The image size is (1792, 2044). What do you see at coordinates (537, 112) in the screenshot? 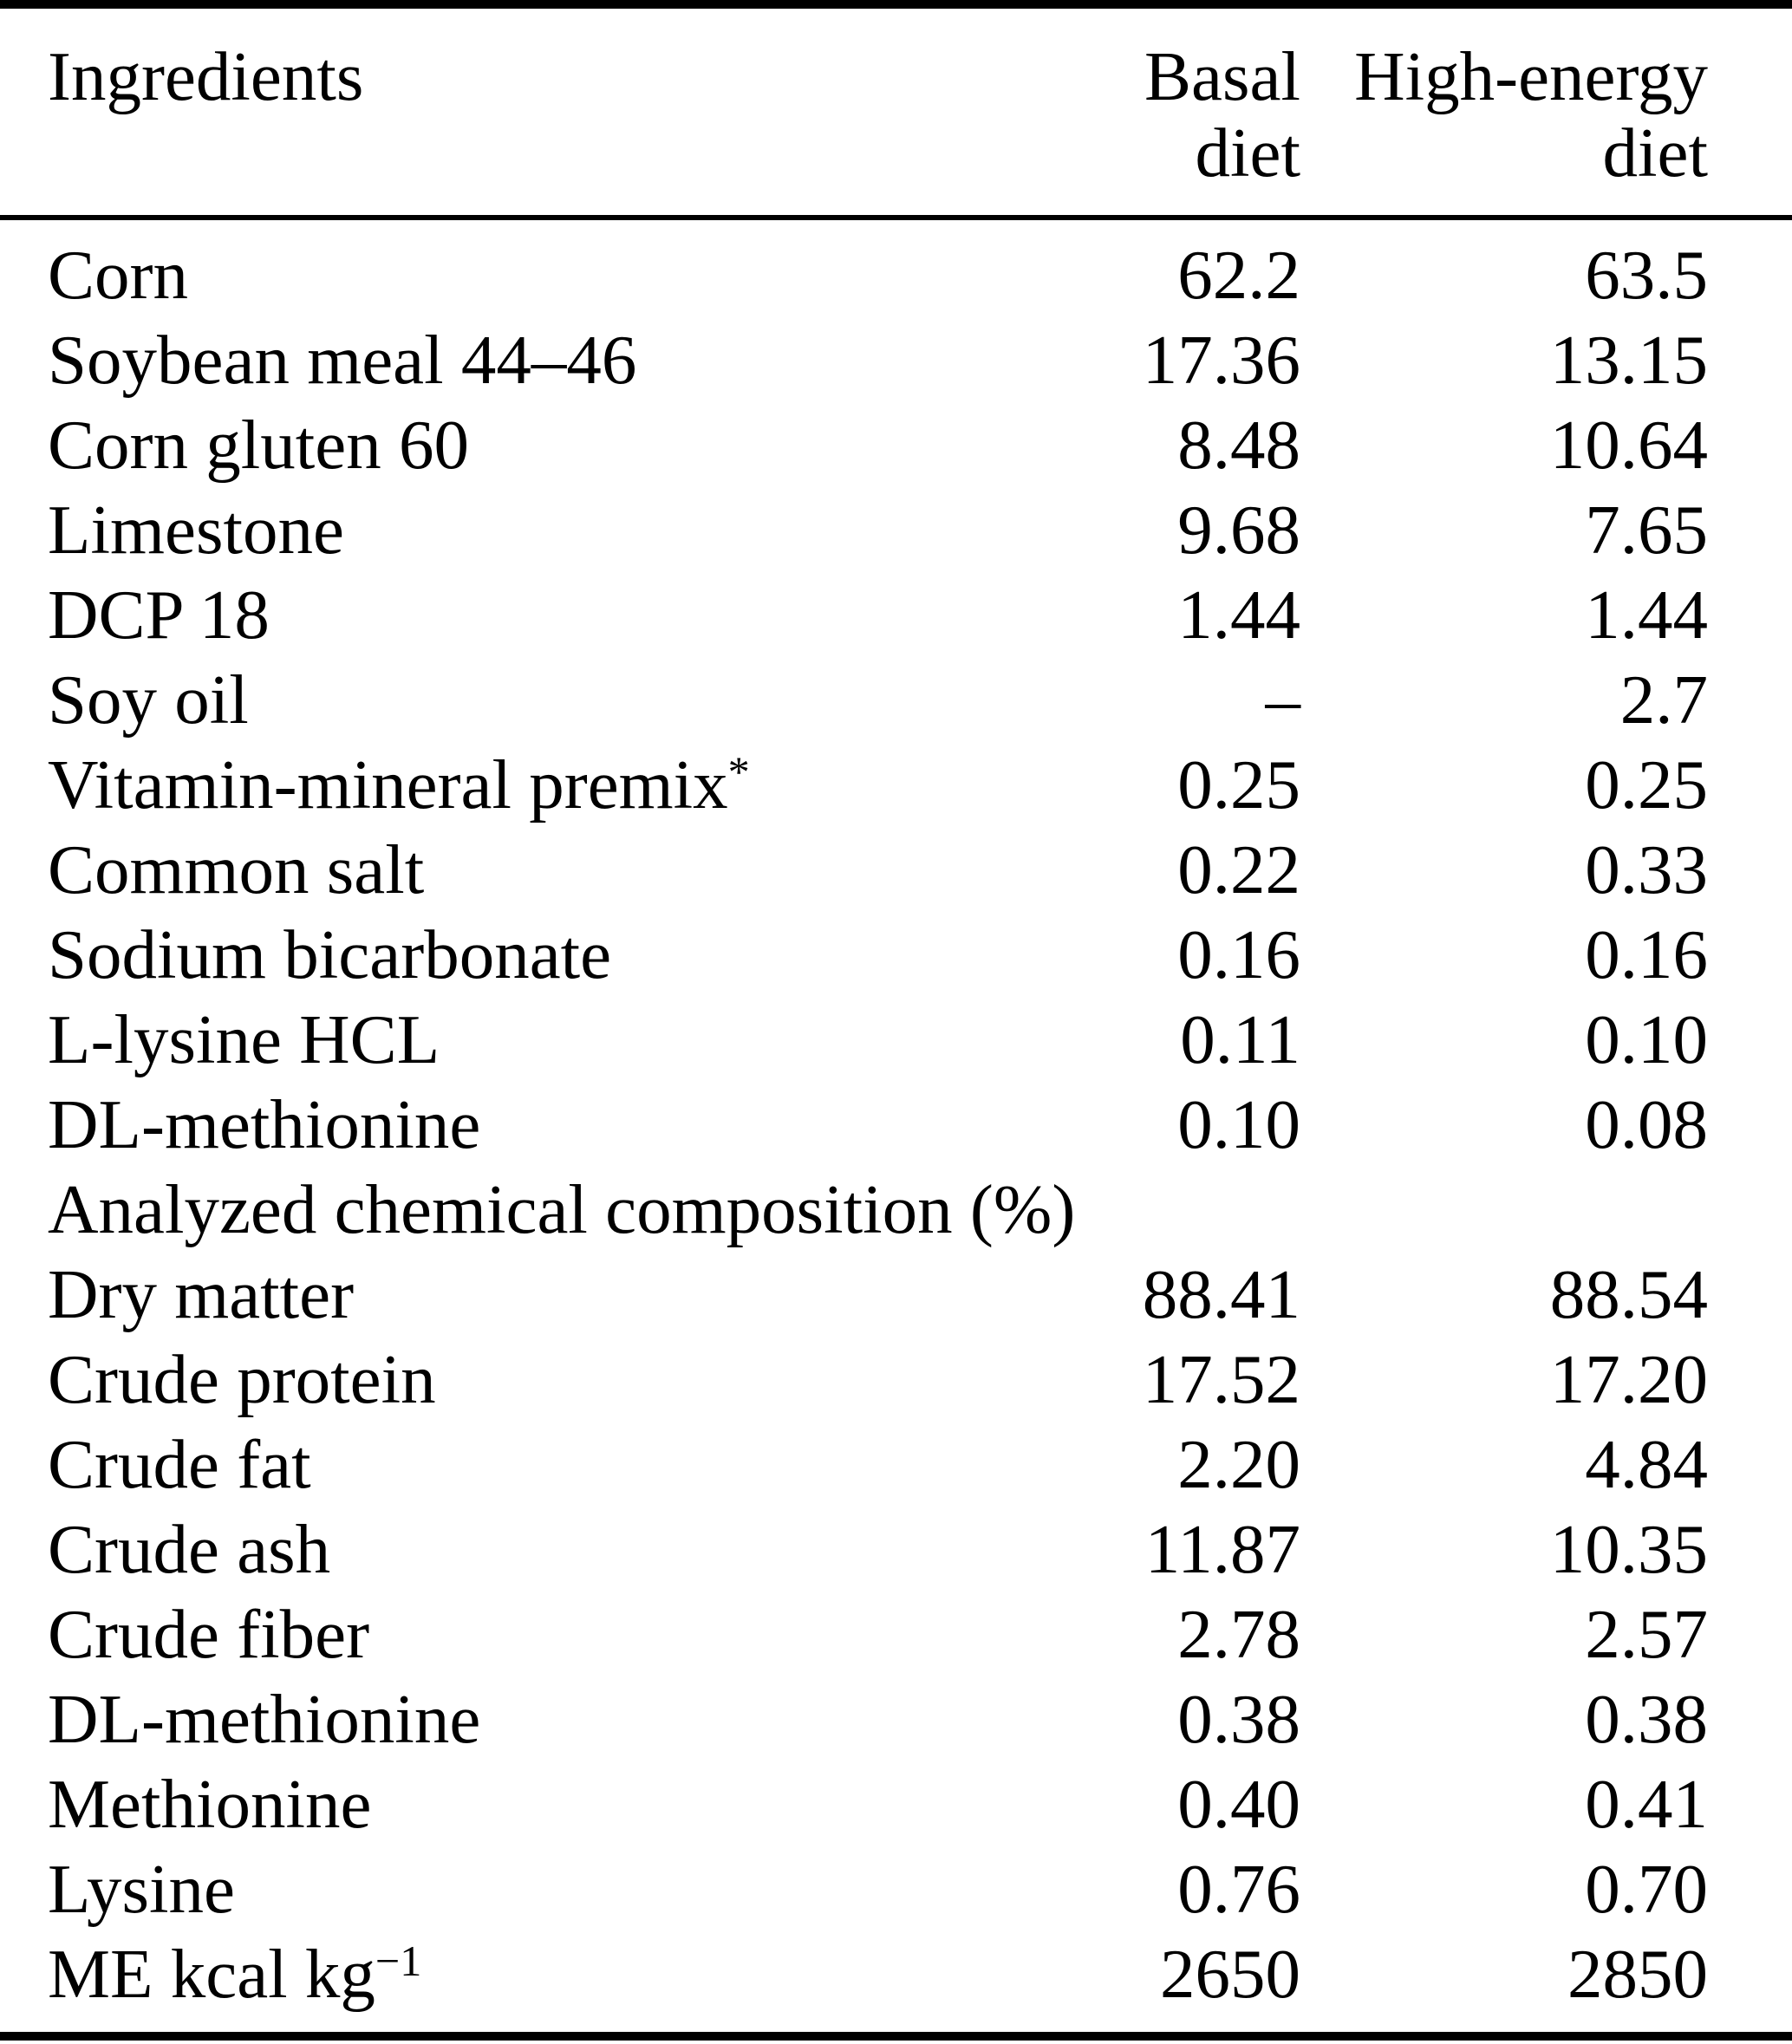
I see `header-ingredients: Ingredients` at bounding box center [537, 112].